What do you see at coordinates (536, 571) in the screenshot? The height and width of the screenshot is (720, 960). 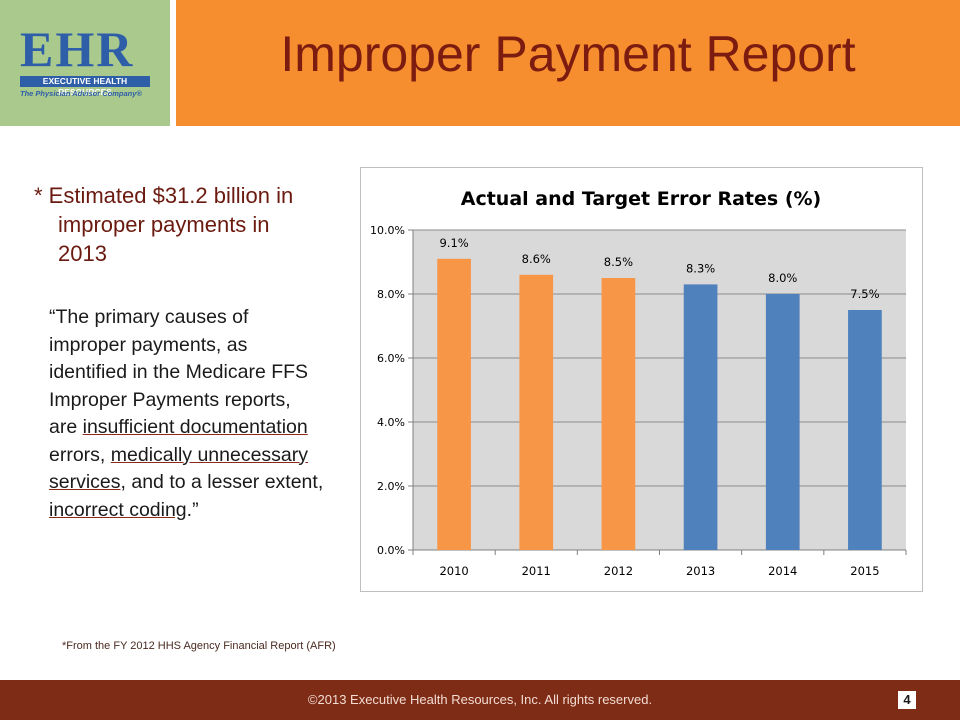 I see `x-tick-label-2011: 2011` at bounding box center [536, 571].